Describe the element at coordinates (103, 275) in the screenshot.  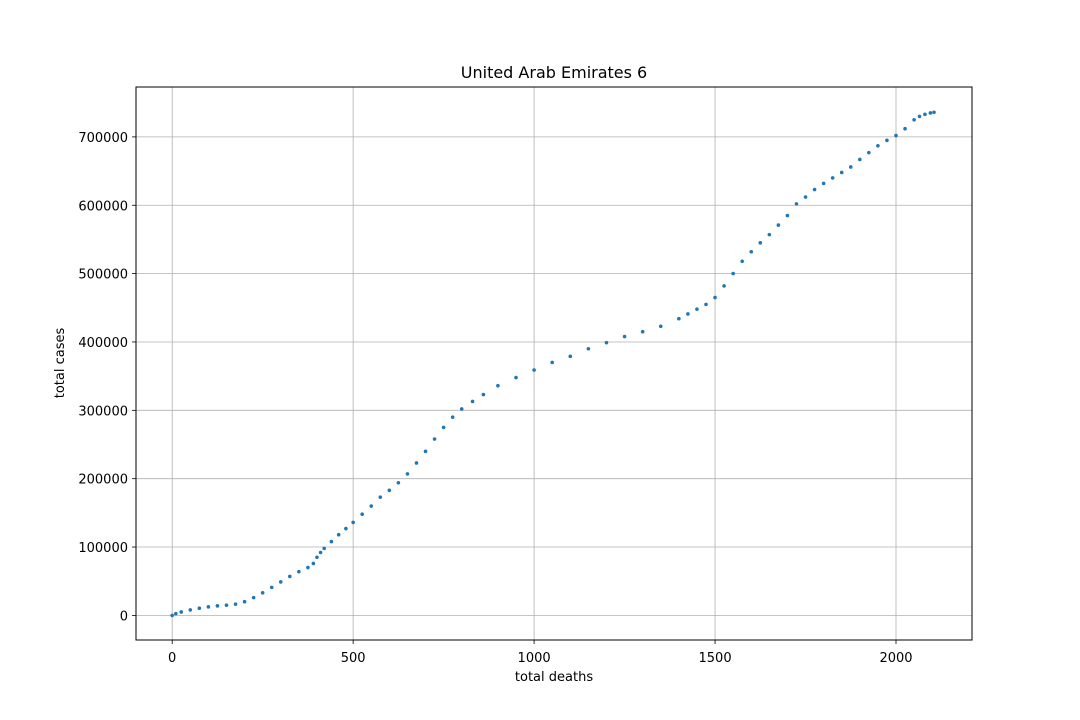
I see `y-tick-label: 500000` at that location.